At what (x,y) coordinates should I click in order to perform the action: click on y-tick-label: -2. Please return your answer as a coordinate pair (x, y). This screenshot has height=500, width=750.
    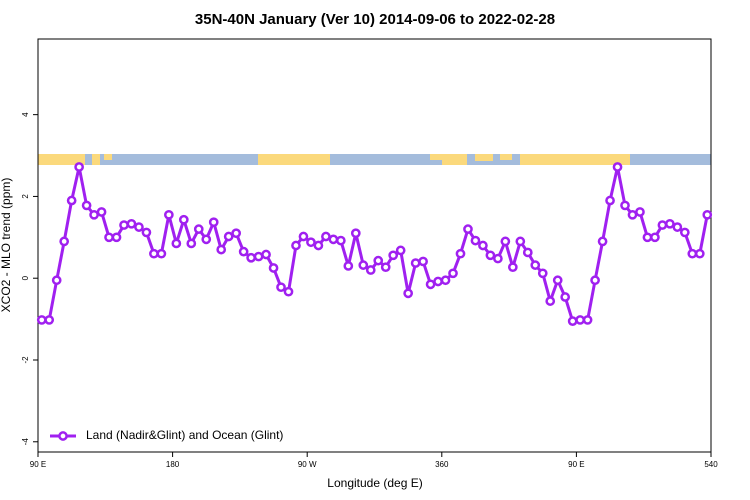
    Looking at the image, I should click on (25, 360).